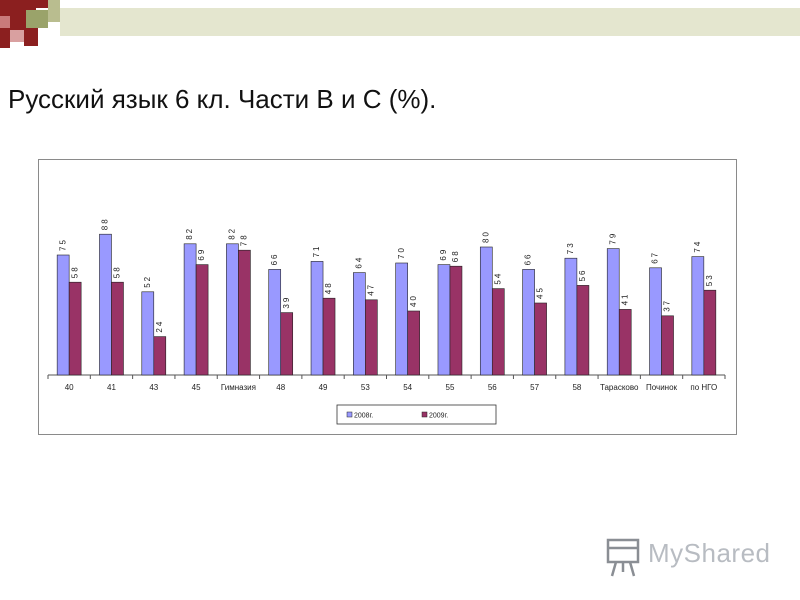  I want to click on data-label: 37, so click(667, 305).